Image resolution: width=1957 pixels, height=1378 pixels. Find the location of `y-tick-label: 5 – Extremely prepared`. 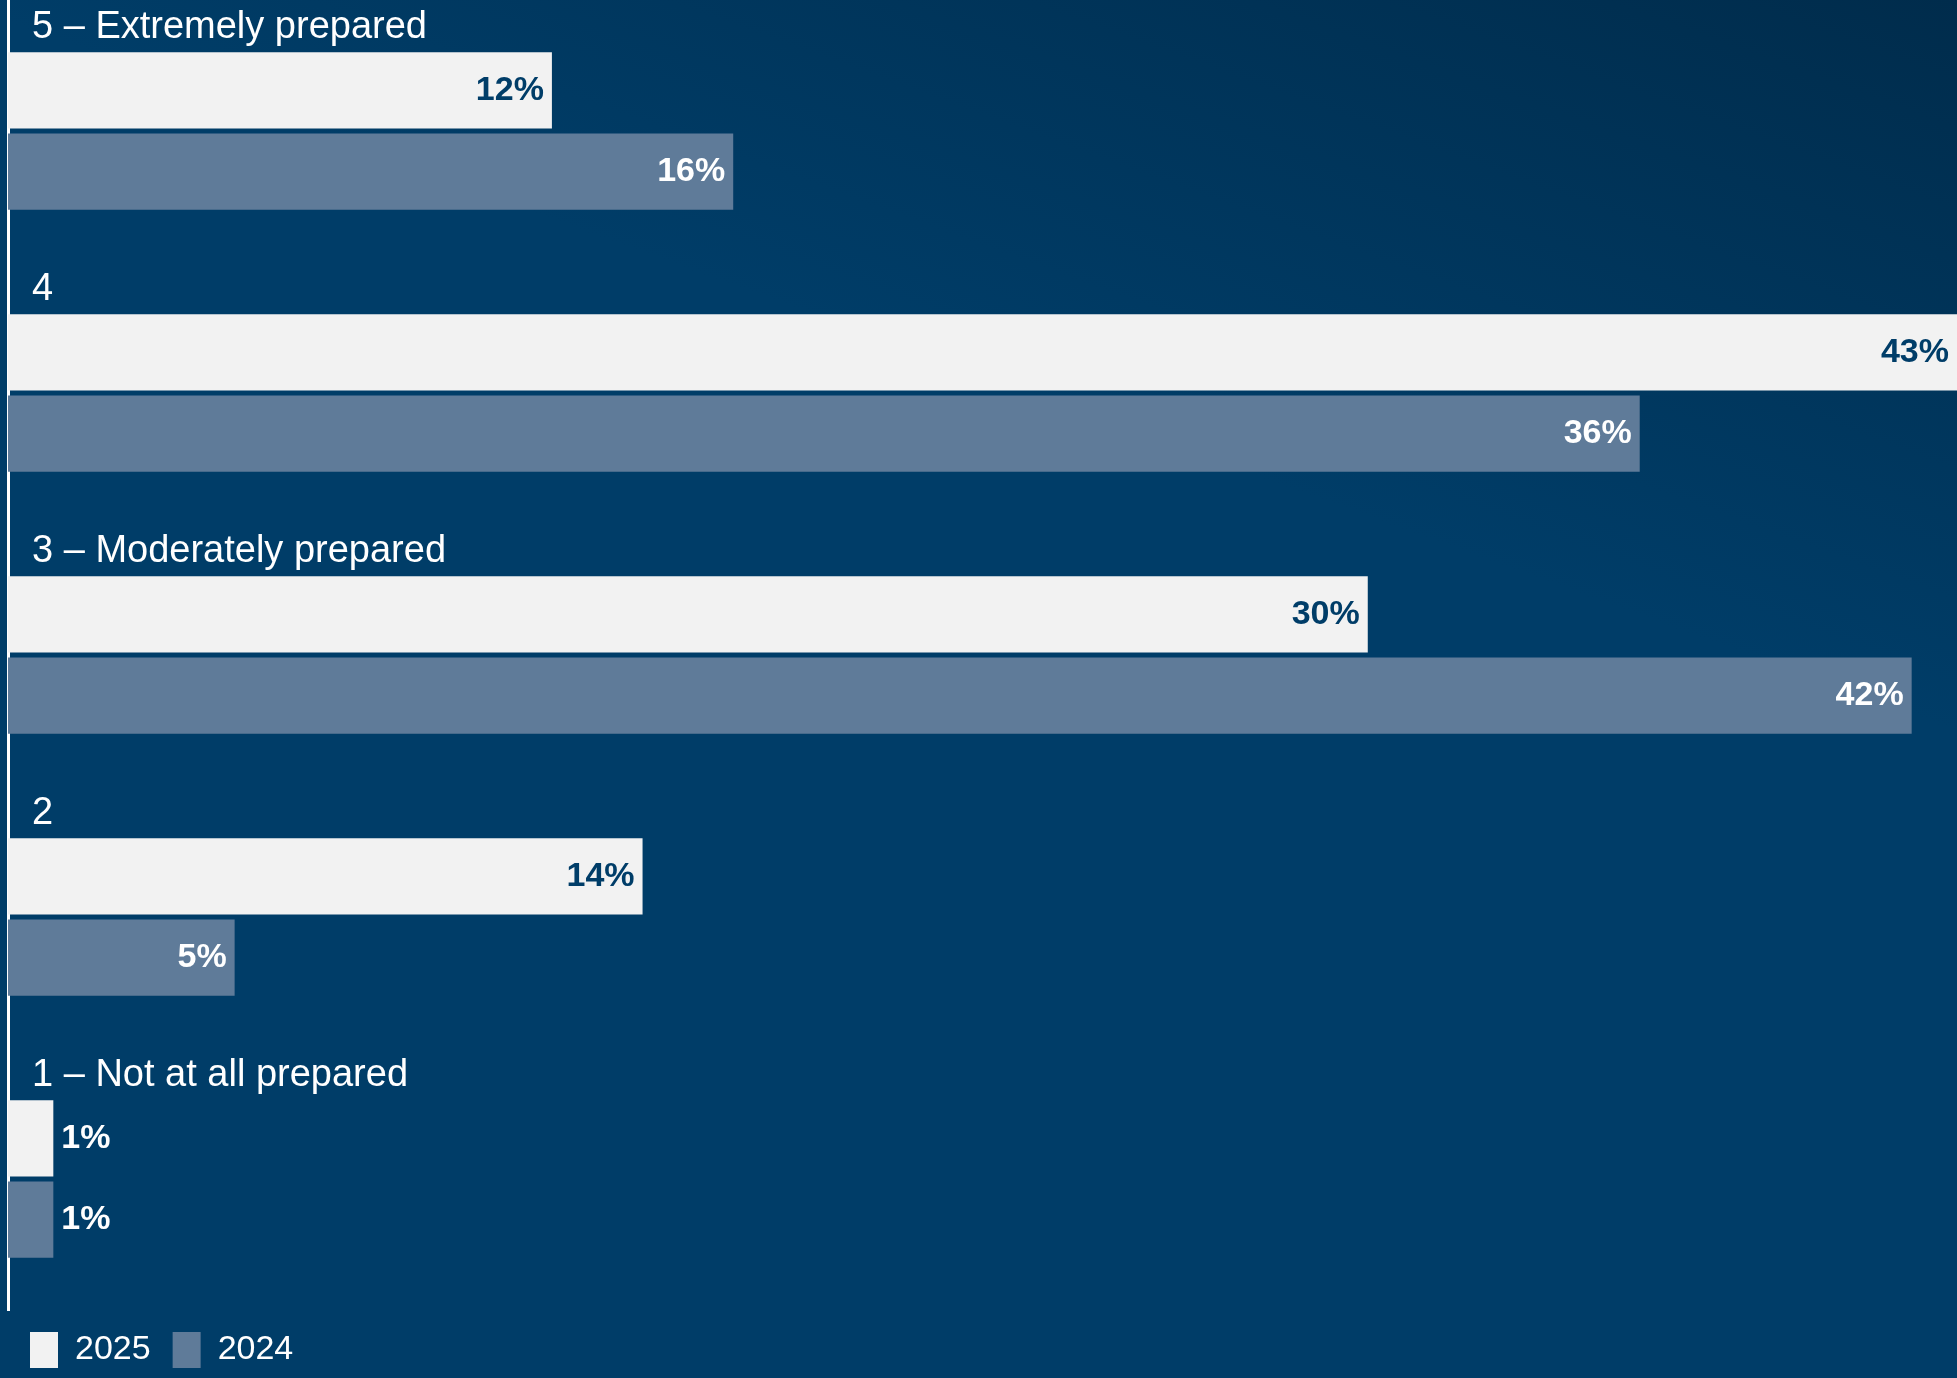

y-tick-label: 5 – Extremely prepared is located at coordinates (229, 24).